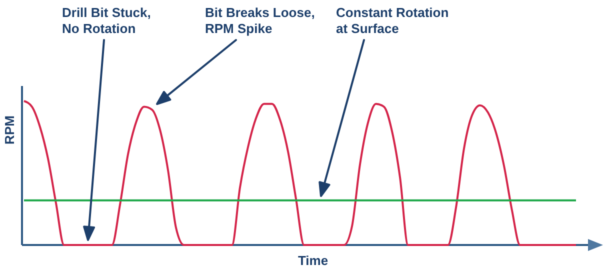 The image size is (604, 270). Describe the element at coordinates (392, 20) in the screenshot. I see `text: Constant Rotation at Surface` at that location.